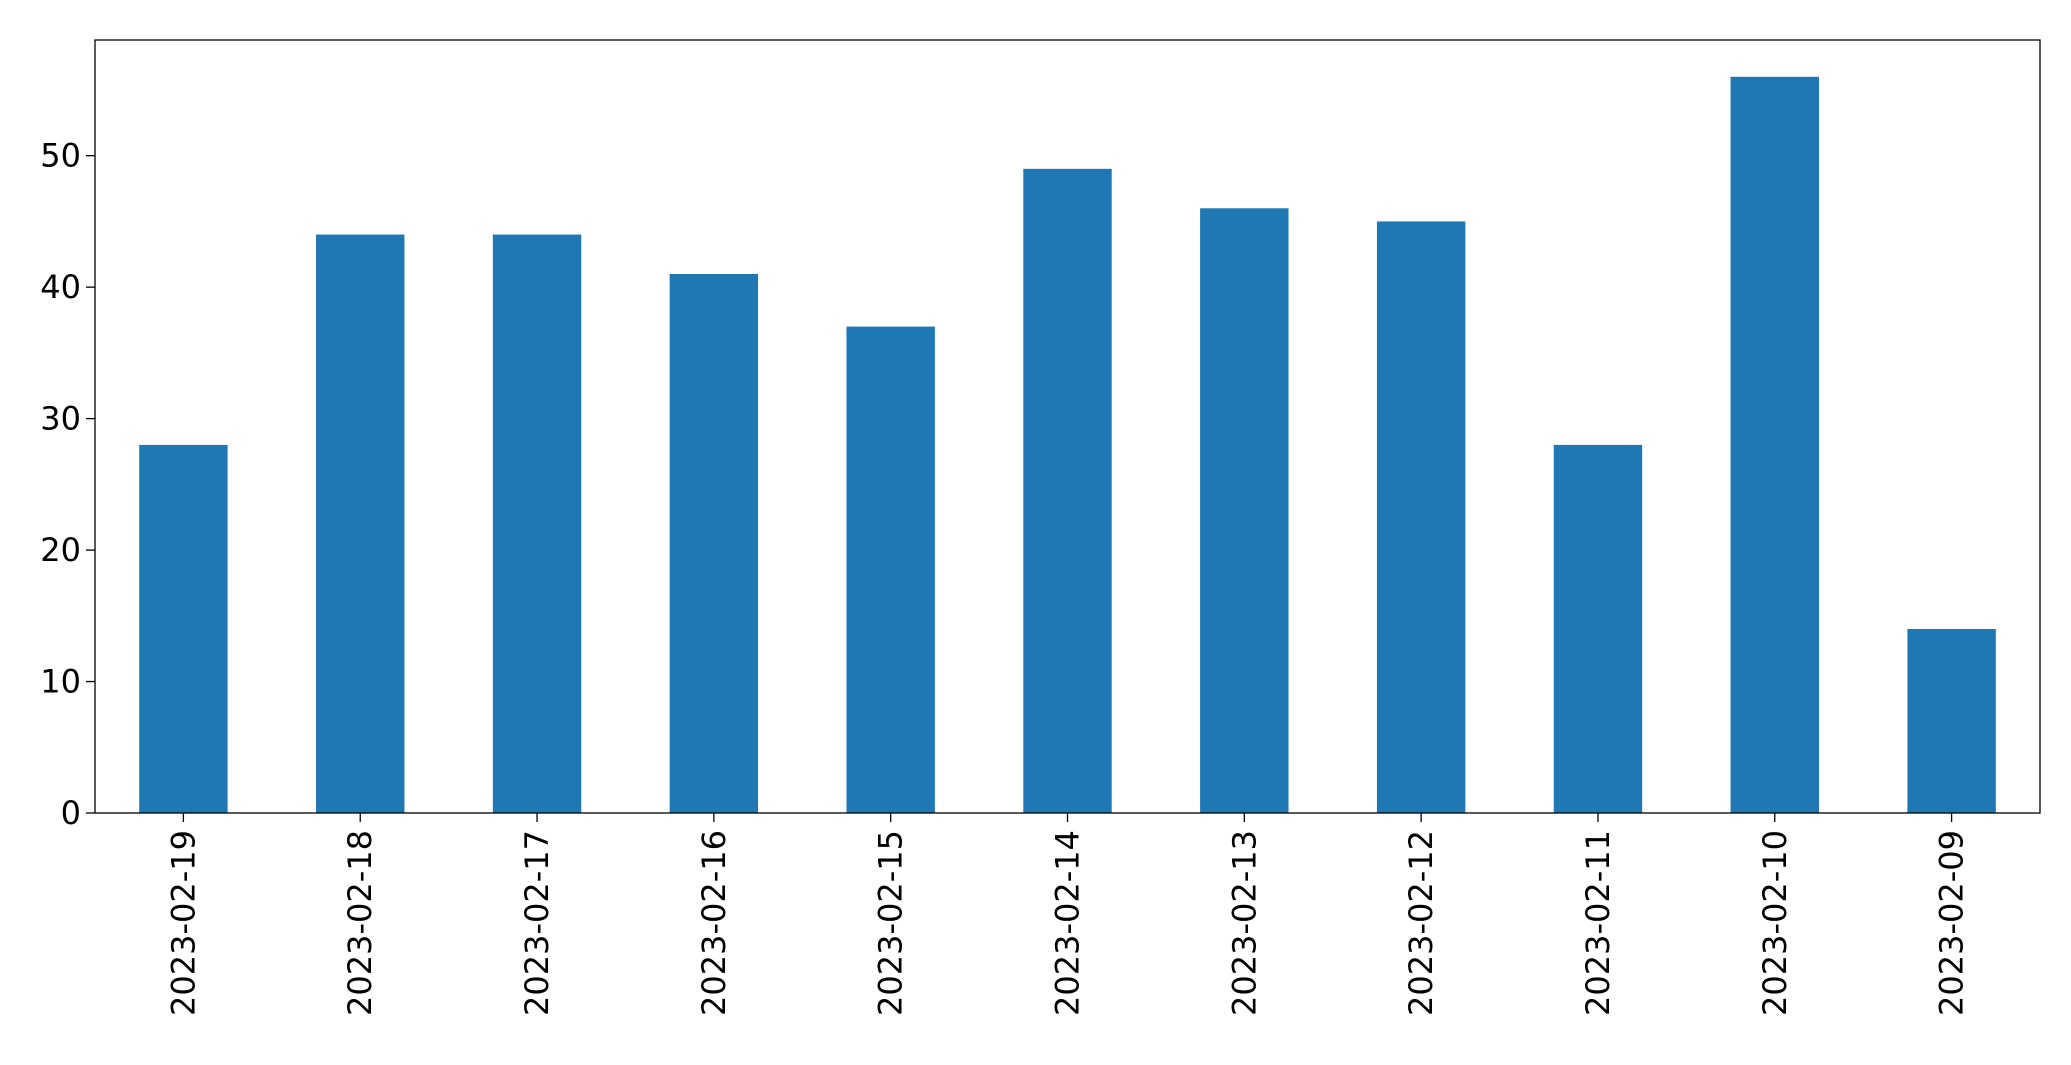 The image size is (2071, 1065). Describe the element at coordinates (1952, 923) in the screenshot. I see `x-tick-label: 2023-02-09` at that location.